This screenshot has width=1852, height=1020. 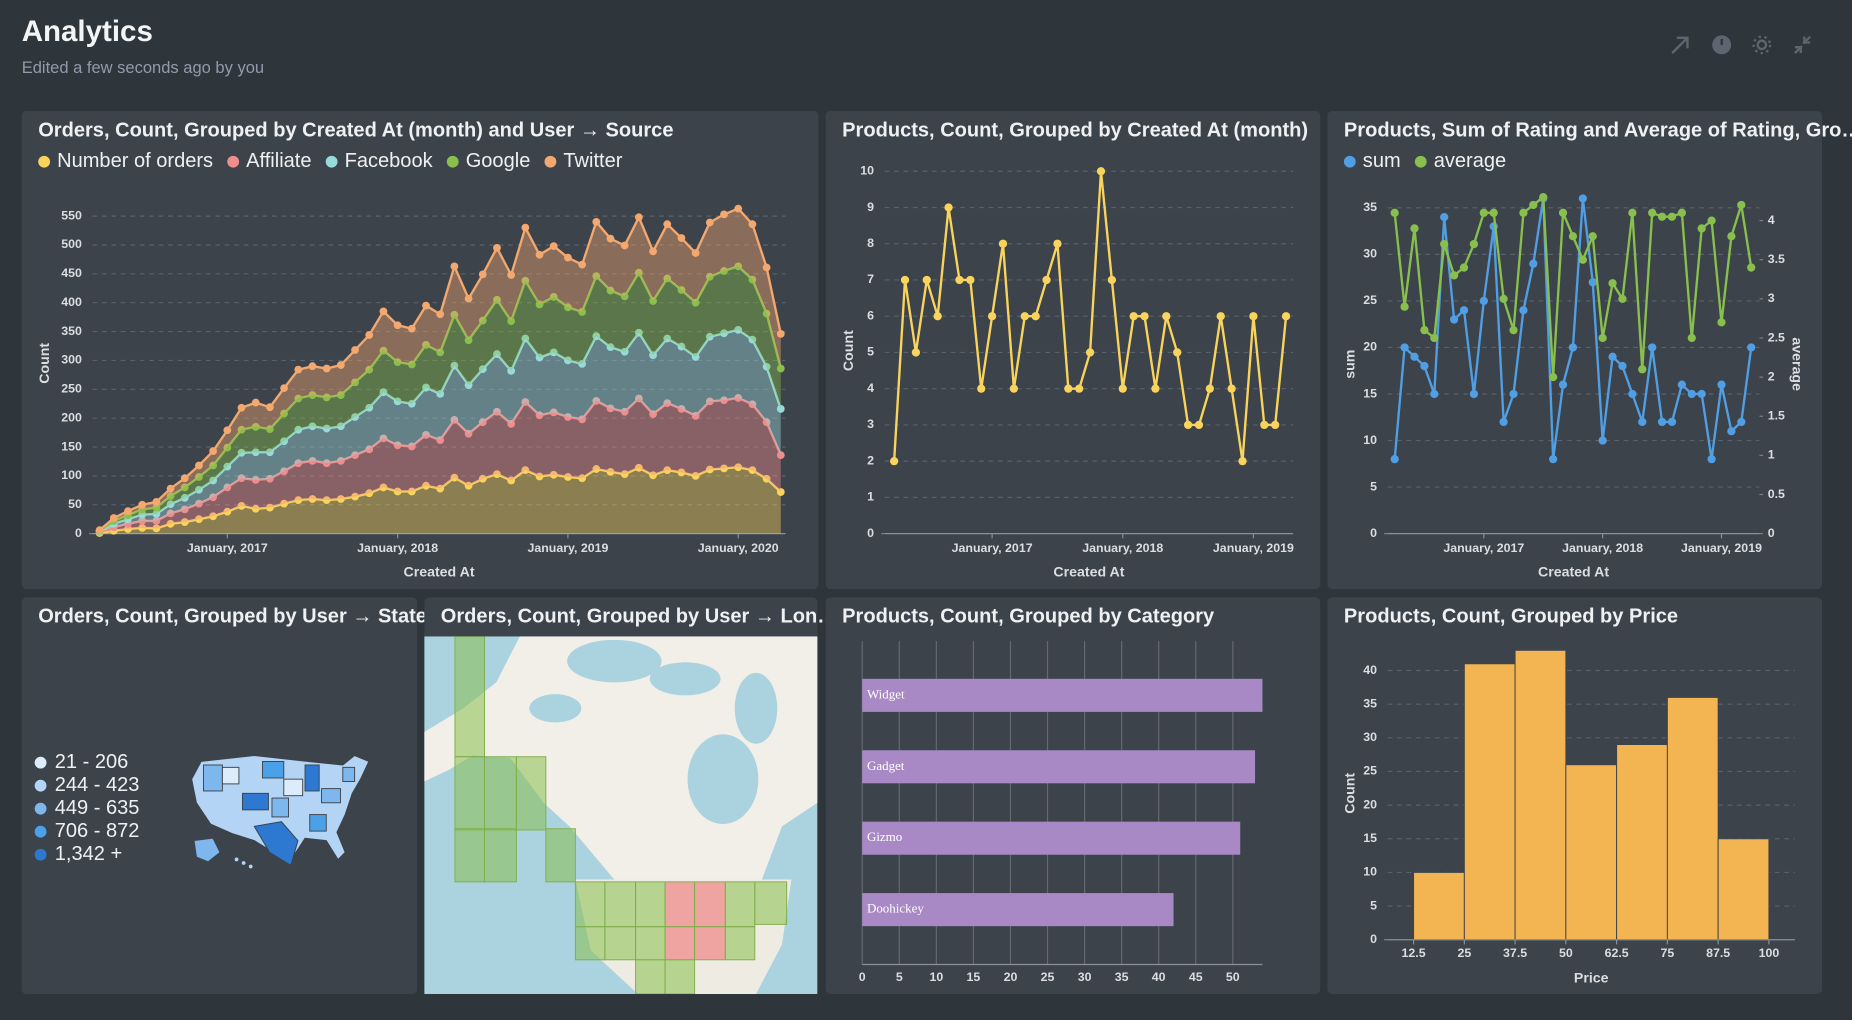 I want to click on auto-refresh-icon, so click(x=1722, y=45).